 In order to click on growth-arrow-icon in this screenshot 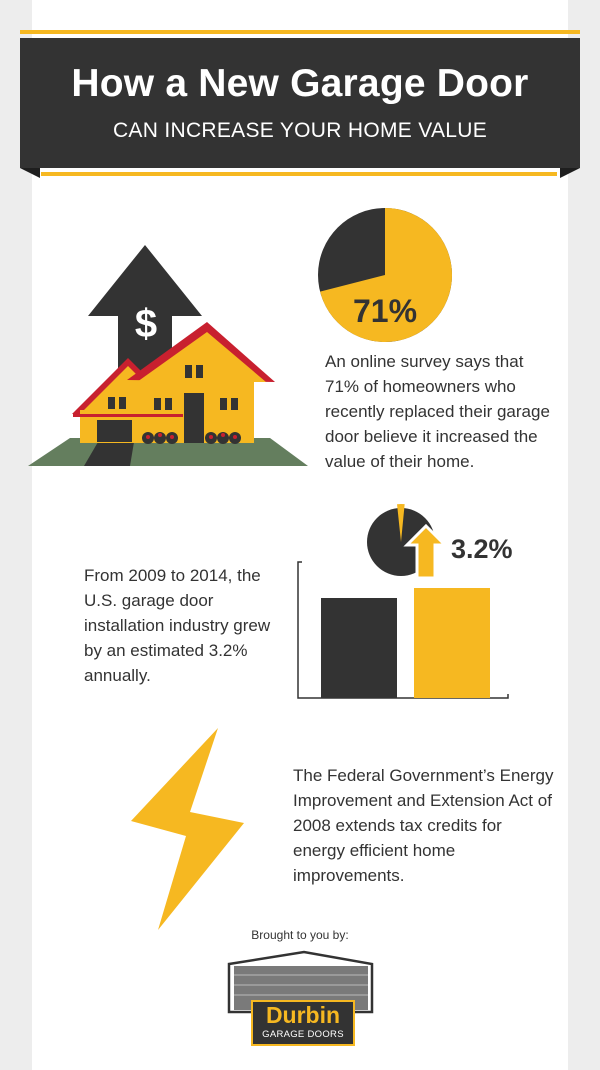, I will do `click(426, 551)`.